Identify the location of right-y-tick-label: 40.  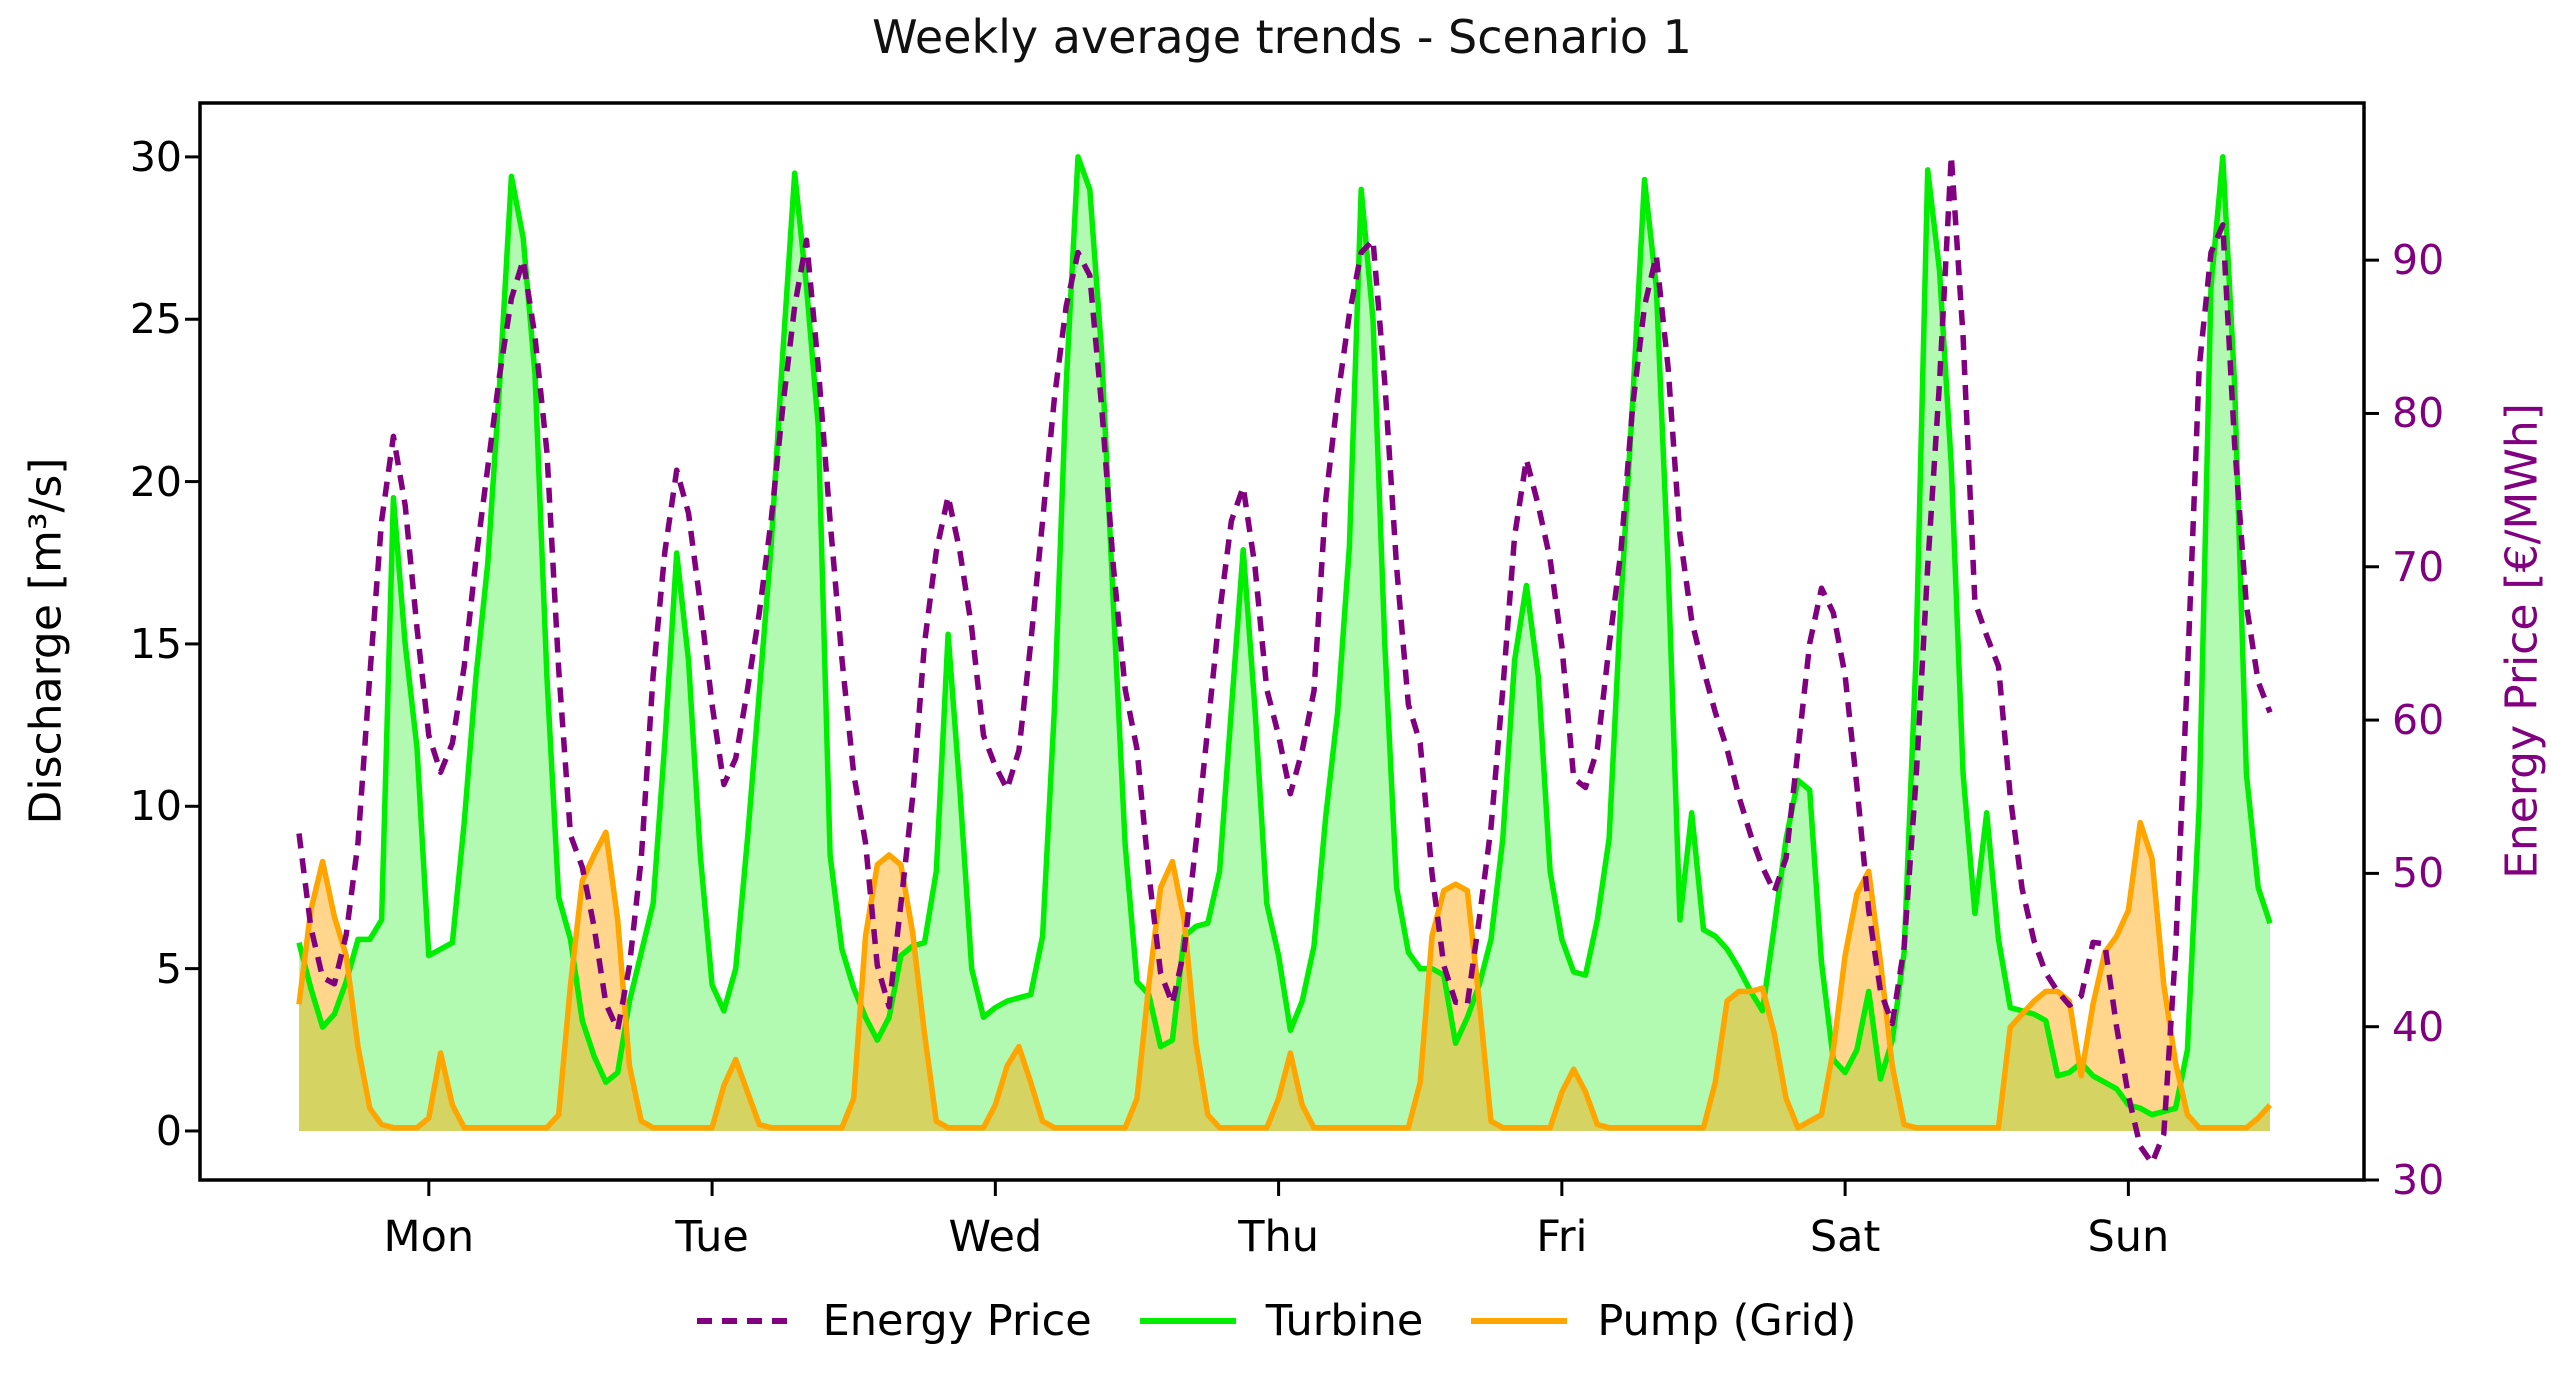
(2418, 1026).